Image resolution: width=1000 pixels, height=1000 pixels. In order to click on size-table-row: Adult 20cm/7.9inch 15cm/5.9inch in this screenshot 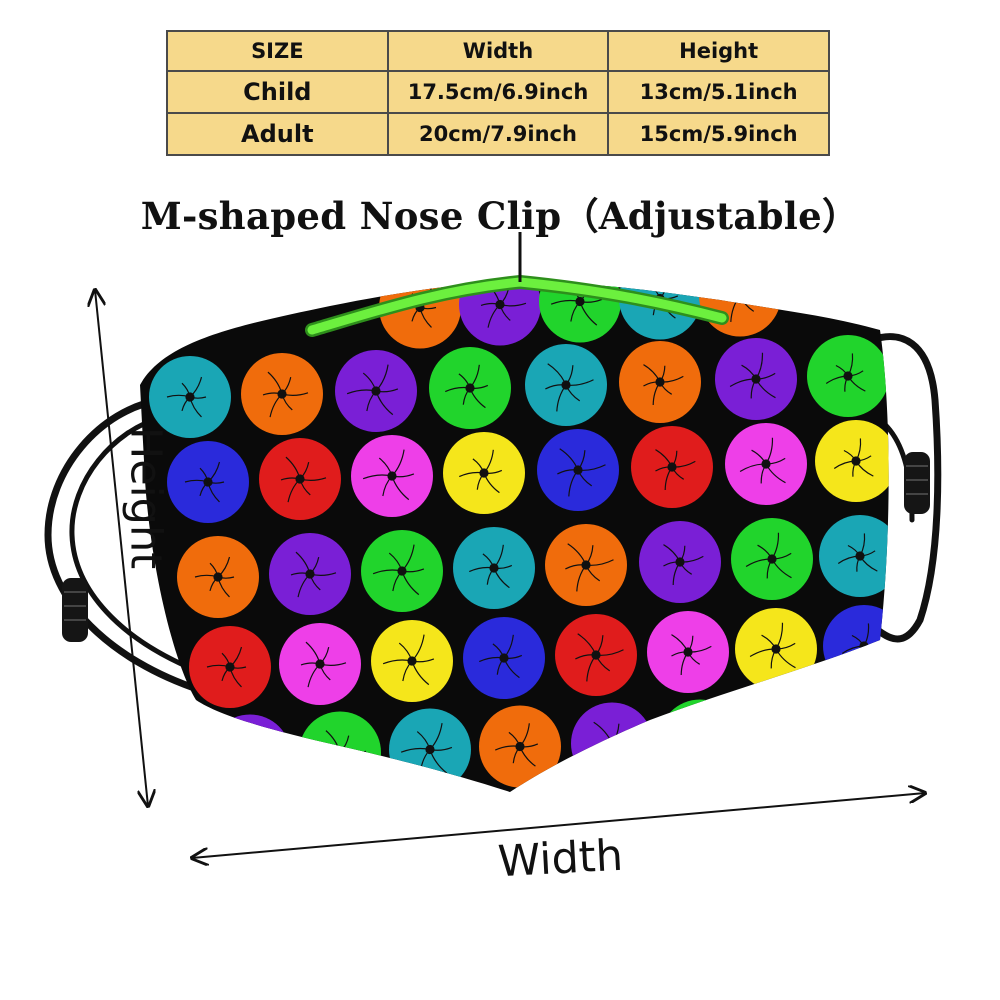, I will do `click(498, 134)`.